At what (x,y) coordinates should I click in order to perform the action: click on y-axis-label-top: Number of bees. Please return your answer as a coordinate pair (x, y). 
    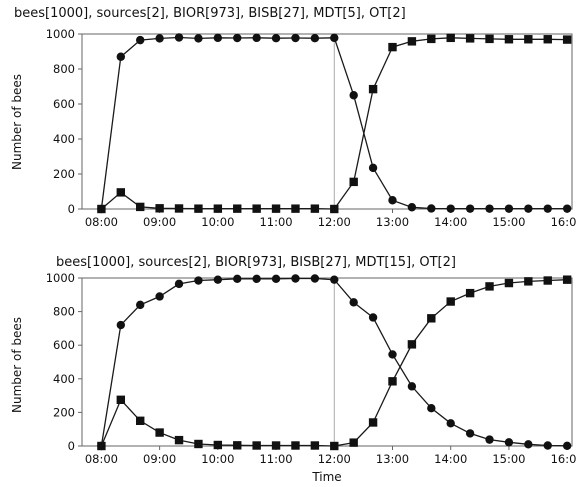
    Looking at the image, I should click on (17, 122).